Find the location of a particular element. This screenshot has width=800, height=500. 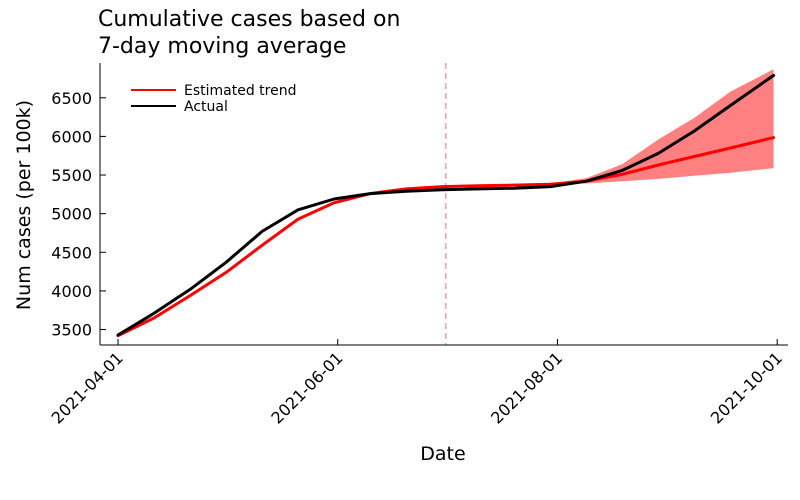

chart-title-line-2: 7-day moving average is located at coordinates (222, 46).